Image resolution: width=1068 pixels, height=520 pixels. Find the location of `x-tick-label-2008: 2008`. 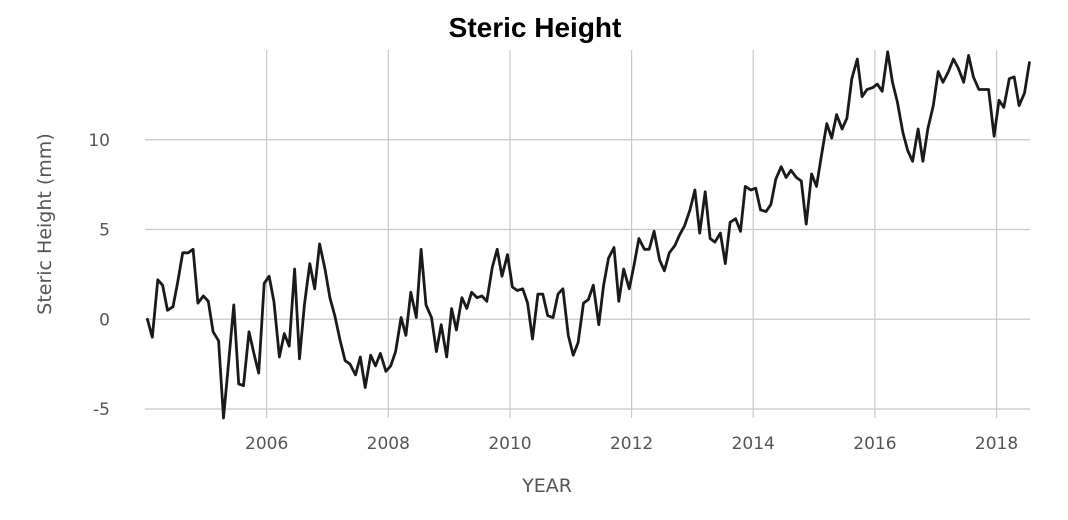

x-tick-label-2008: 2008 is located at coordinates (388, 444).